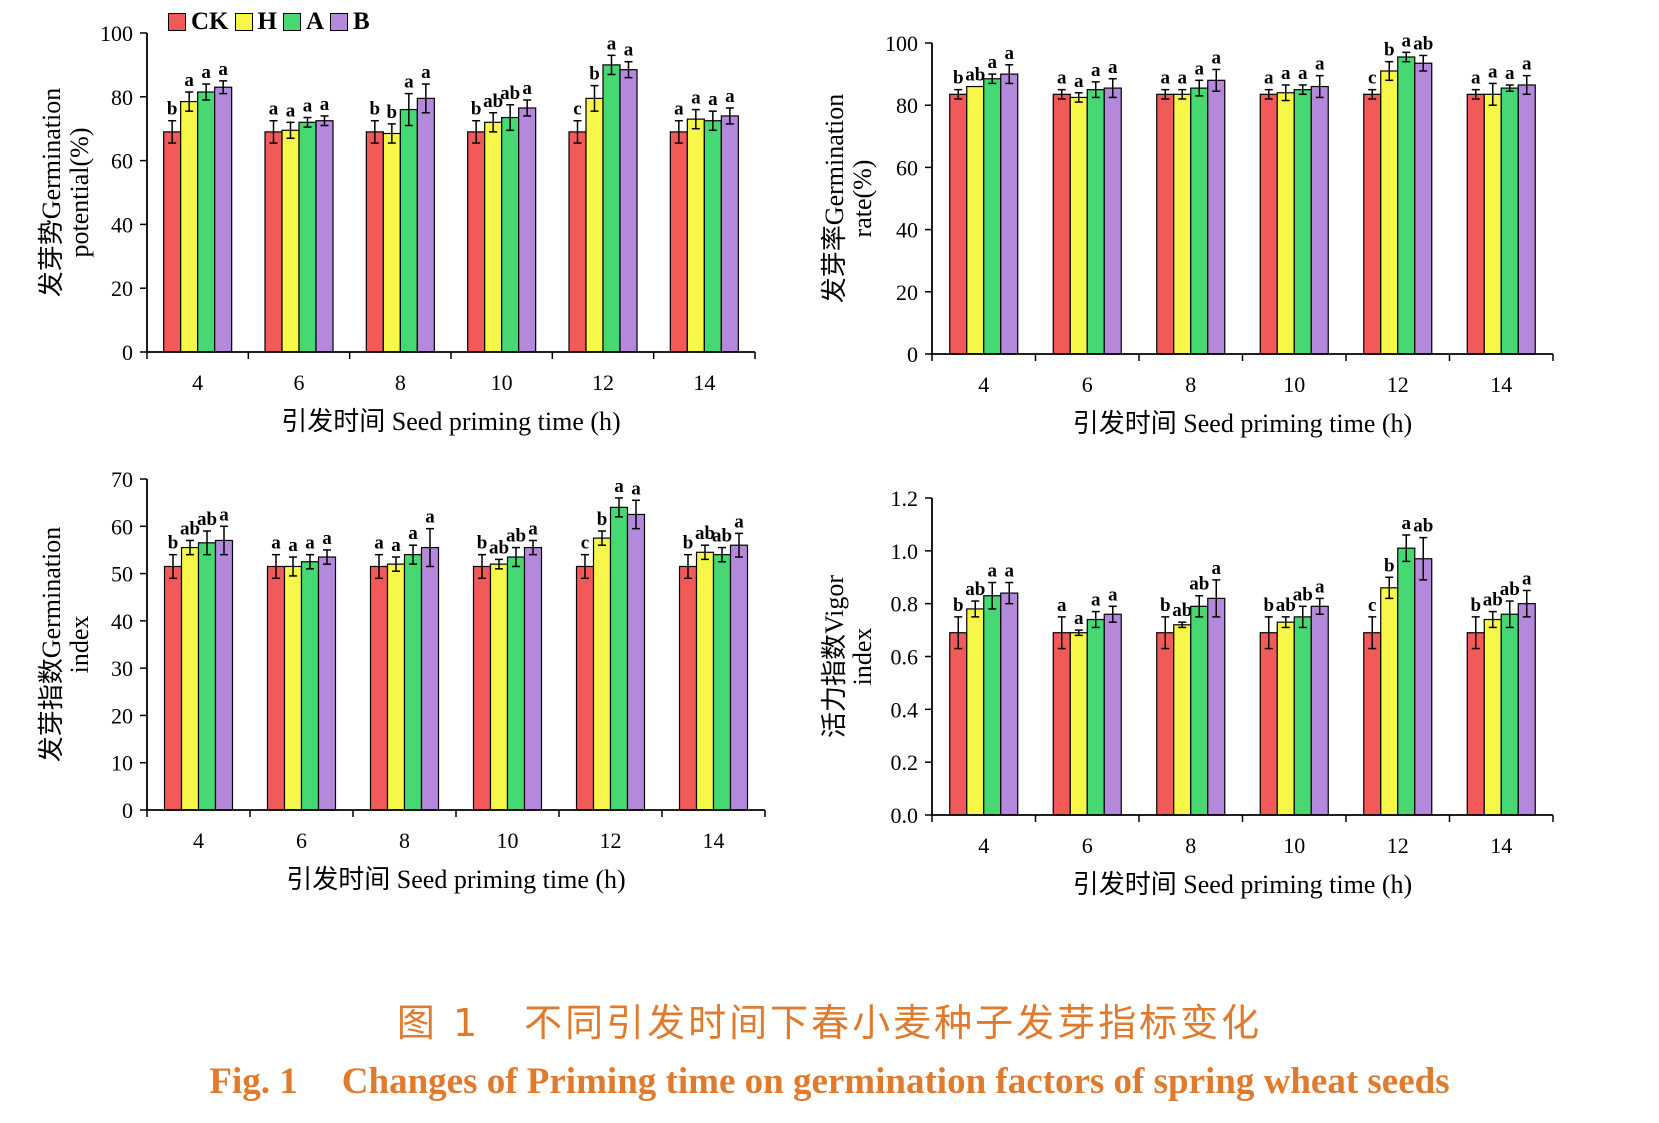 The image size is (1659, 1123). Describe the element at coordinates (603, 382) in the screenshot. I see `x-tick-label: 12` at that location.